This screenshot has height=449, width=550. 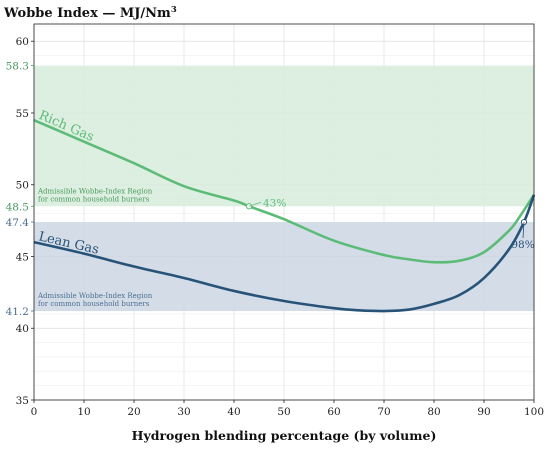 What do you see at coordinates (283, 412) in the screenshot?
I see `x-tick-label: 50` at bounding box center [283, 412].